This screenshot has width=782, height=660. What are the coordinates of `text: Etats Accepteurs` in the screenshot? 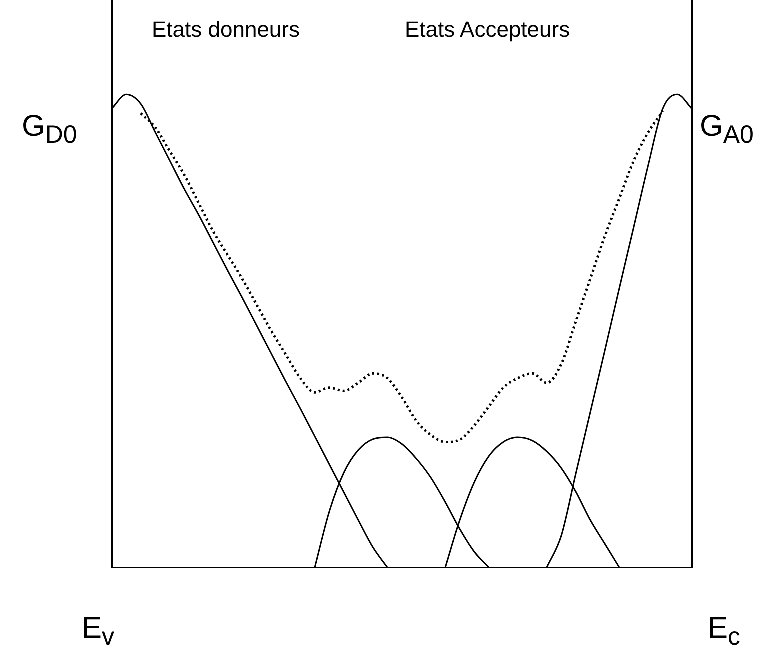 It's located at (487, 29).